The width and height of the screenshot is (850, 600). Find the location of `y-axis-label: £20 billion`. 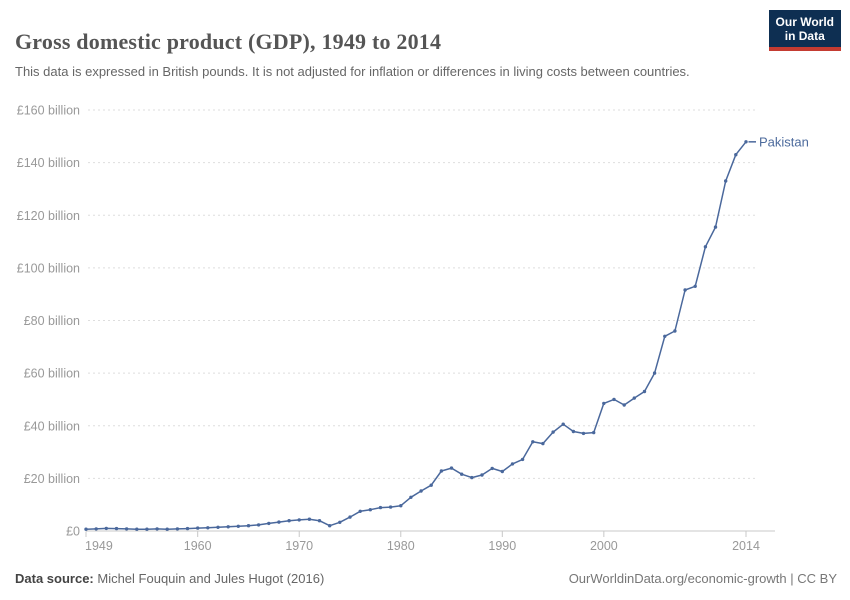

y-axis-label: £20 billion is located at coordinates (52, 479).